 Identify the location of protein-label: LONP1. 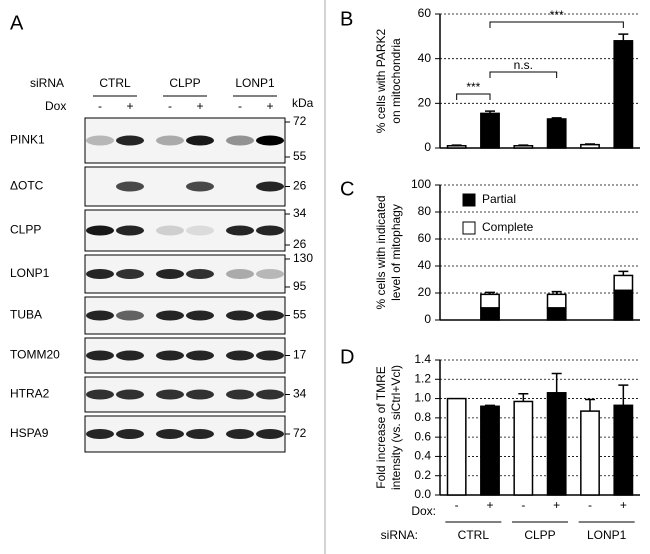
(30, 273).